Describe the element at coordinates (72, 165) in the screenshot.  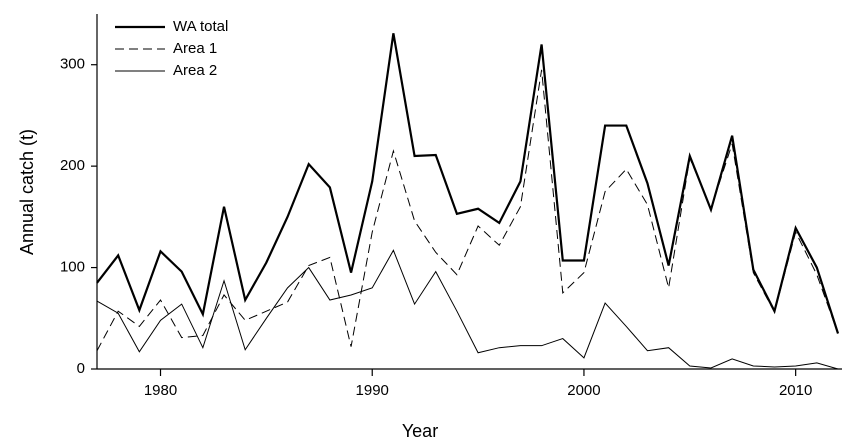
I see `y-tick-label: 200` at that location.